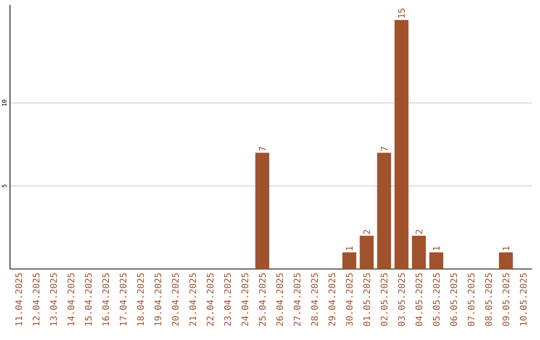 The image size is (540, 340). What do you see at coordinates (245, 299) in the screenshot?
I see `x-tick-label: 24.04.2025` at bounding box center [245, 299].